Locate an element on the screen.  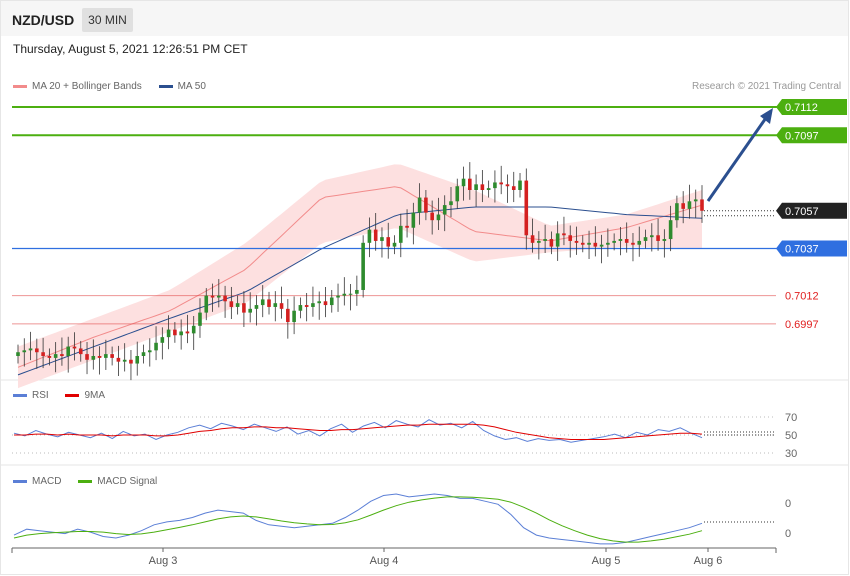
level-tag-0.7037 is located at coordinates (811, 248).